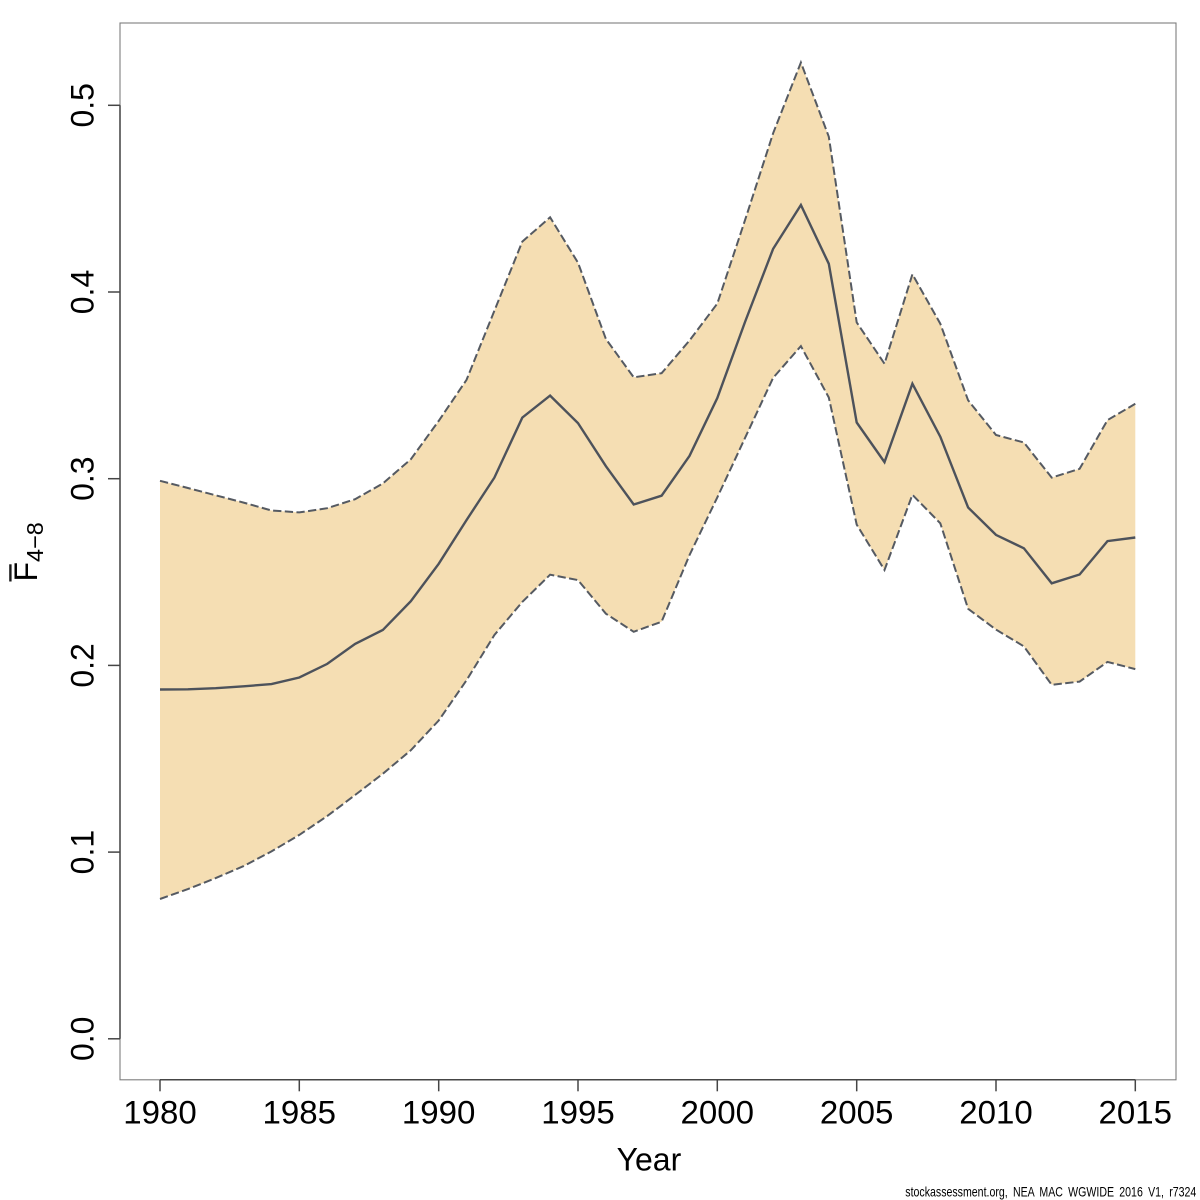 Image resolution: width=1200 pixels, height=1200 pixels. I want to click on svg-text: 1980, so click(160, 1113).